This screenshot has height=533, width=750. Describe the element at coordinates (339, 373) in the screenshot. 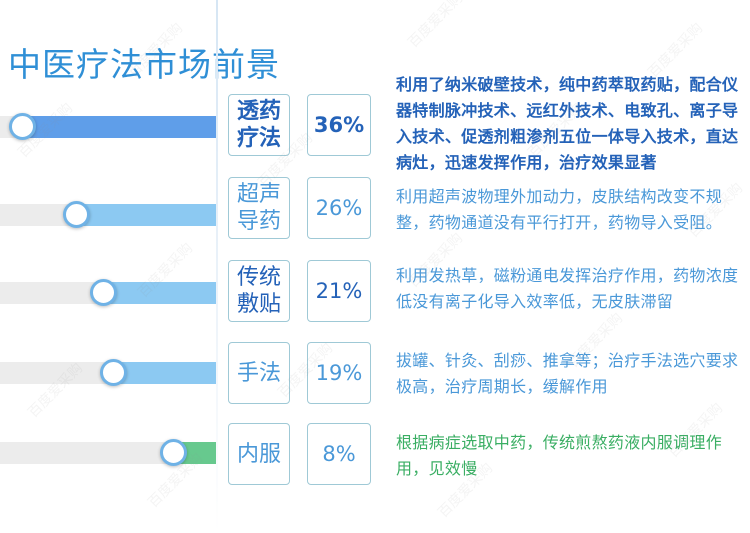

I see `value-label: 19%` at that location.